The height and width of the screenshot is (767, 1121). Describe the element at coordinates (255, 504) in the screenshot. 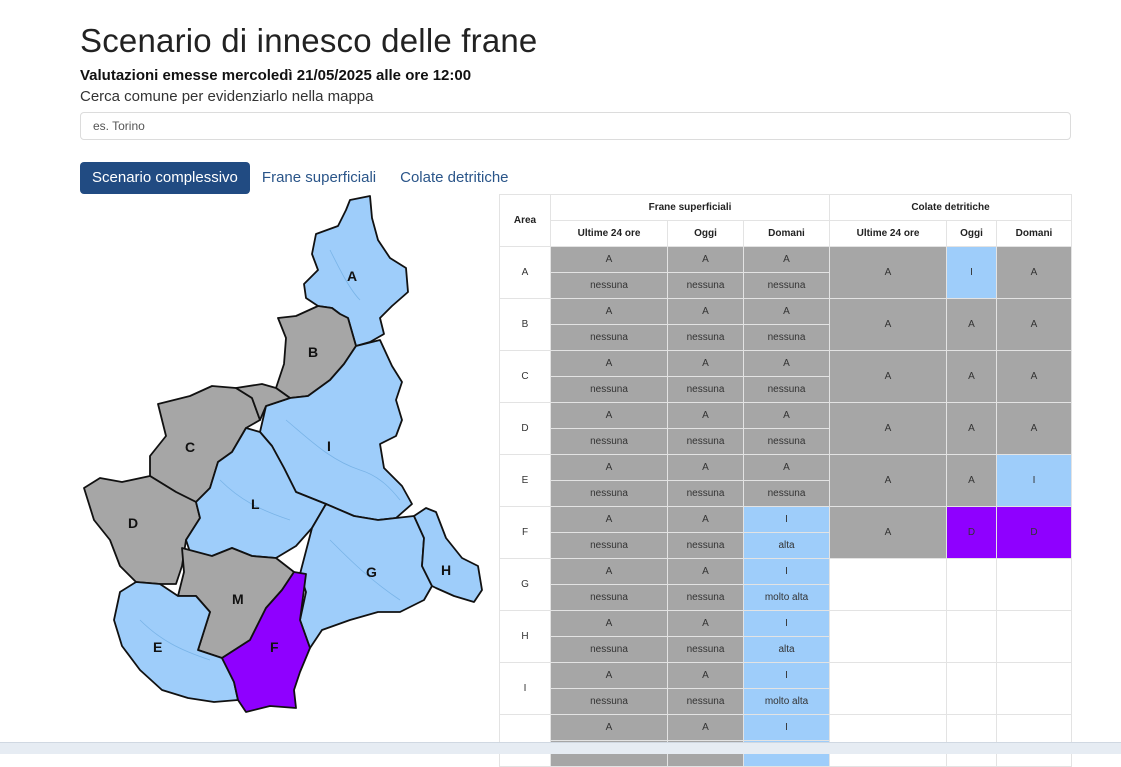

I see `map-label-L: L` at that location.